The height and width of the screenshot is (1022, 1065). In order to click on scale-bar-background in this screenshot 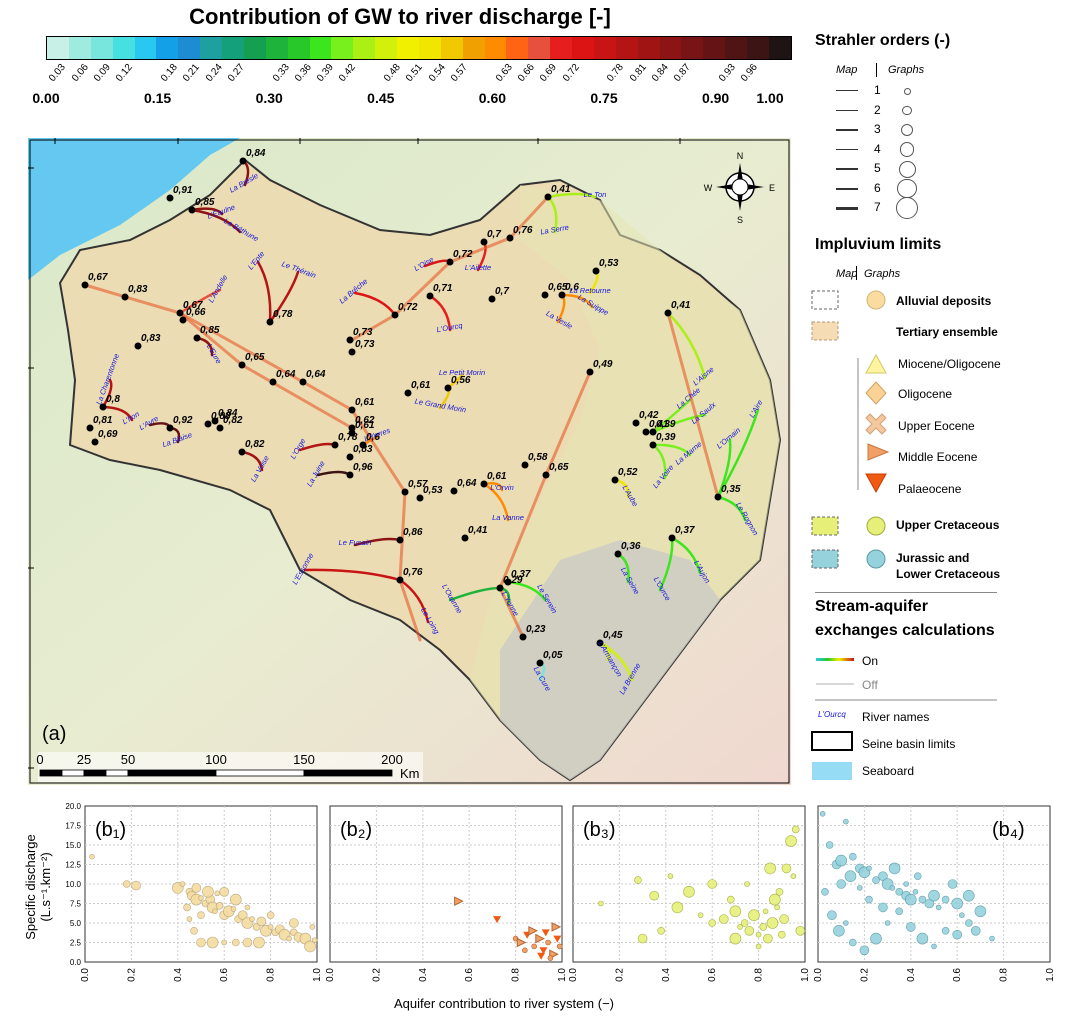, I will do `click(230, 767)`.